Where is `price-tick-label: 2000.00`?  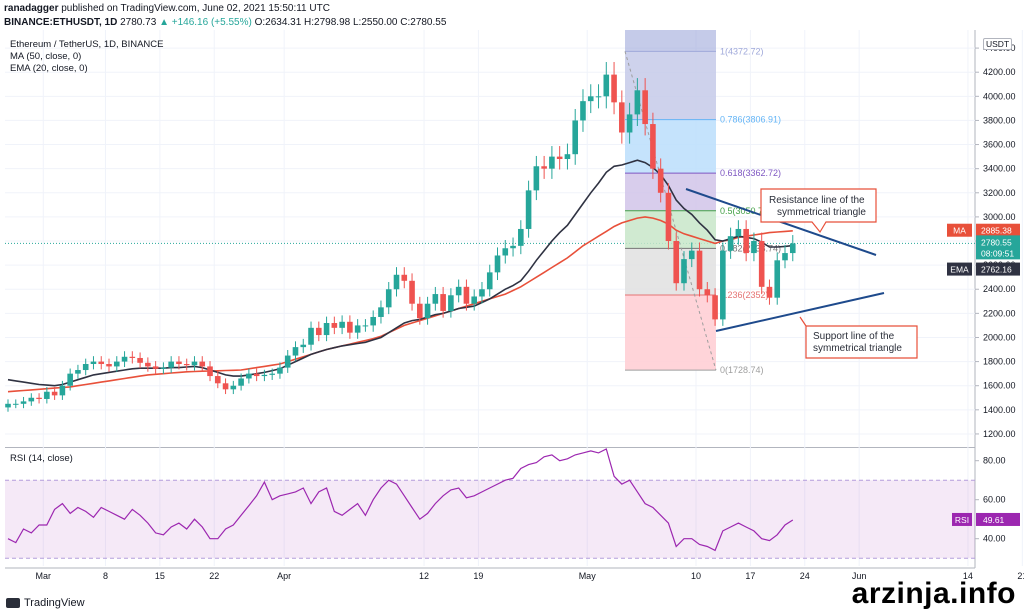 price-tick-label: 2000.00 is located at coordinates (999, 337).